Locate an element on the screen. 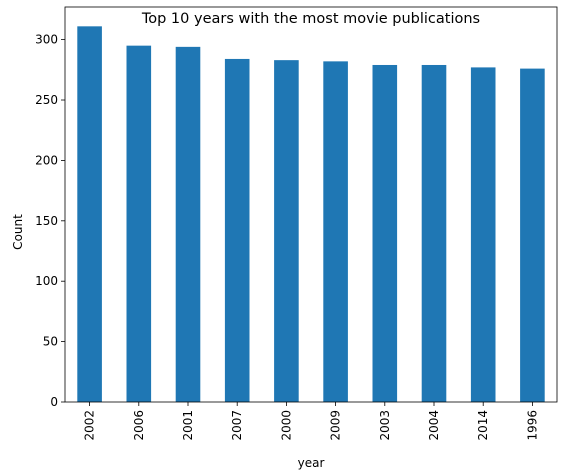  y-tick-label-150: 150 is located at coordinates (46, 221).